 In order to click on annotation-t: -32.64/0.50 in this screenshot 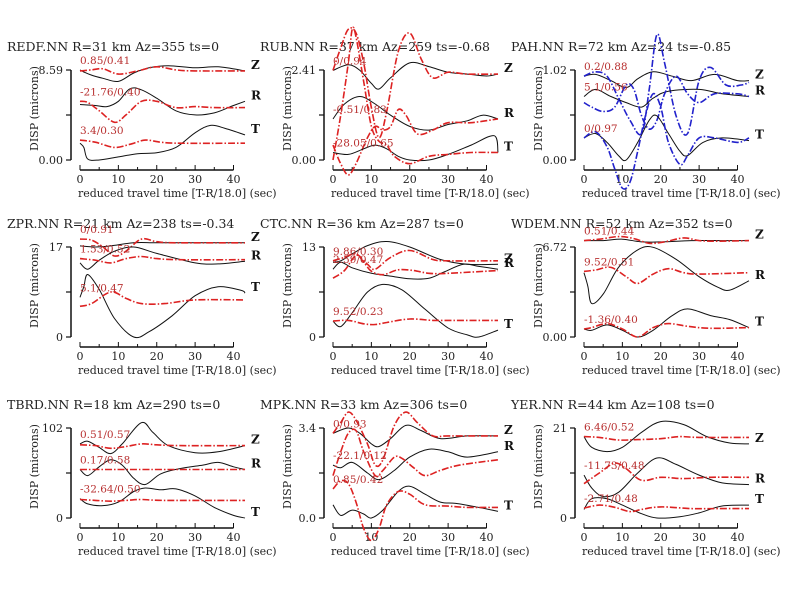, I will do `click(110, 490)`.